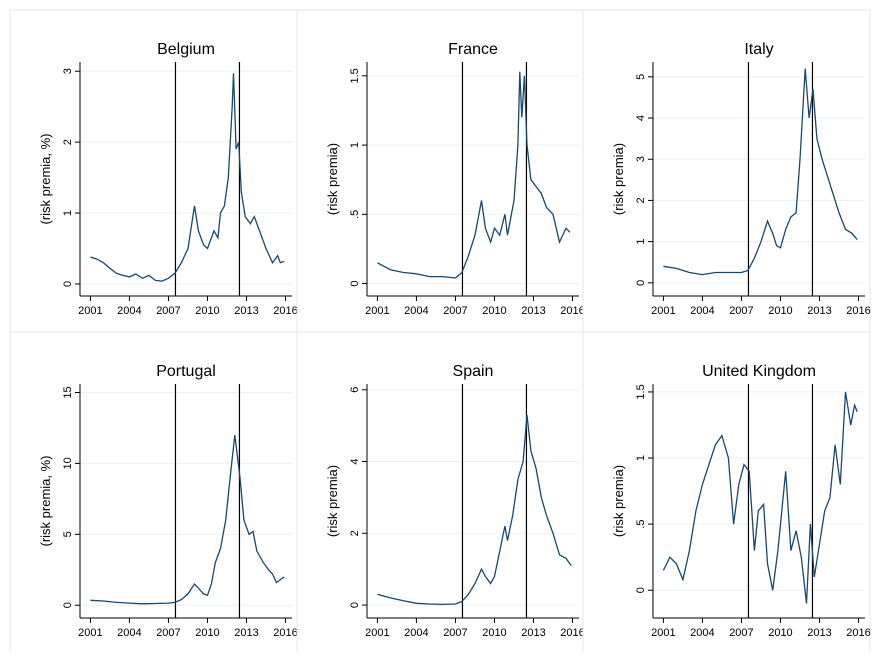 This screenshot has height=657, width=885. I want to click on y-tick-label: 10, so click(68, 463).